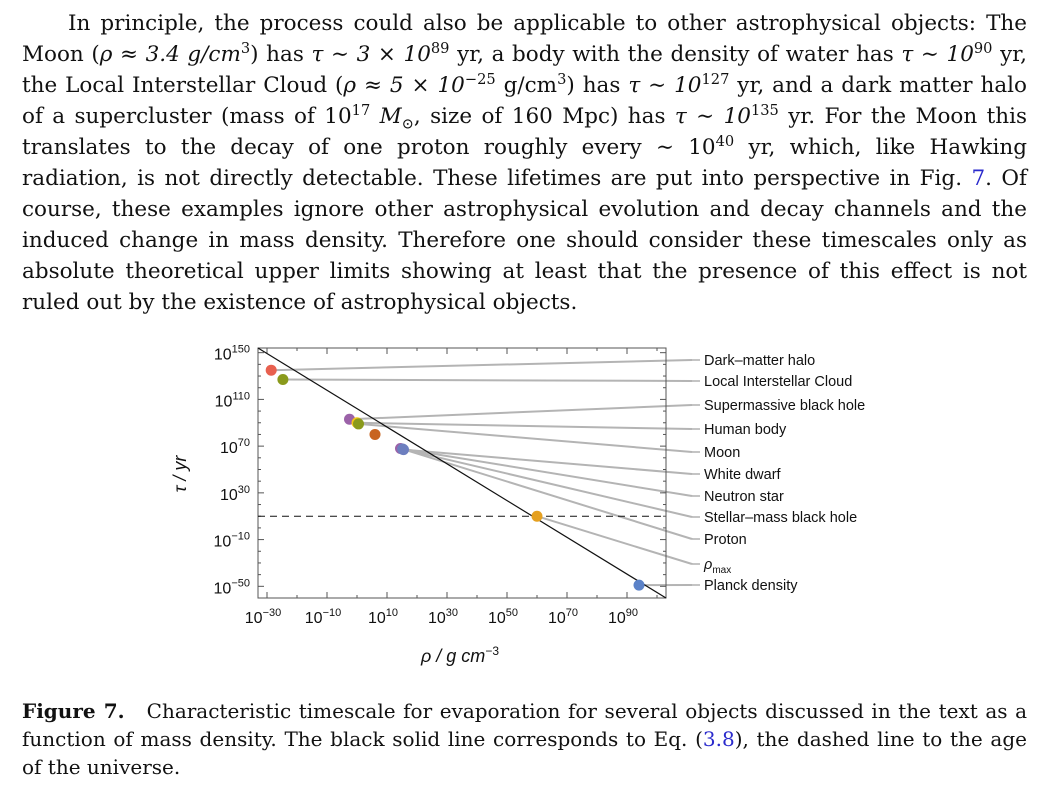  What do you see at coordinates (978, 178) in the screenshot?
I see `figure-7-link: 7` at bounding box center [978, 178].